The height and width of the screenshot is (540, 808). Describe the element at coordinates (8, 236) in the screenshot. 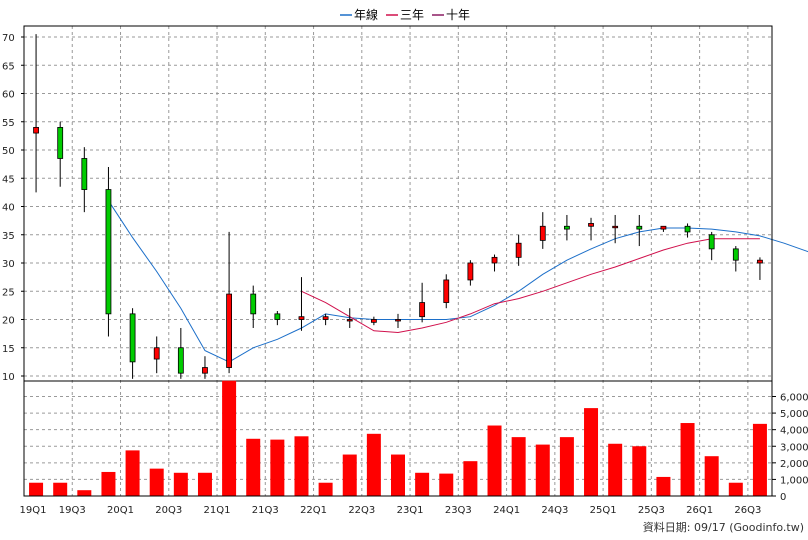

I see `price-tick-label: 35` at that location.